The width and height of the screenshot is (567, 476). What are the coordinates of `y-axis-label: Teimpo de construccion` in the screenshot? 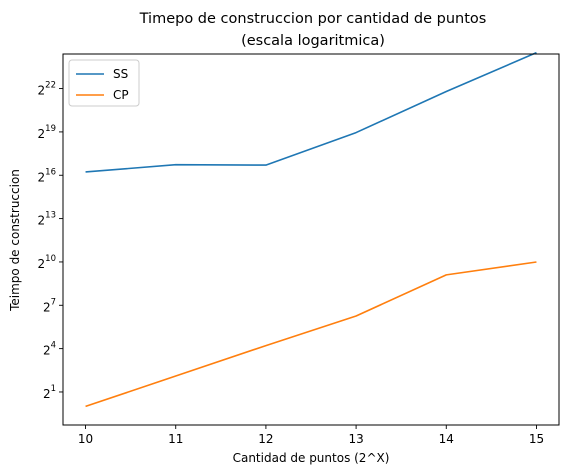 It's located at (15, 240).